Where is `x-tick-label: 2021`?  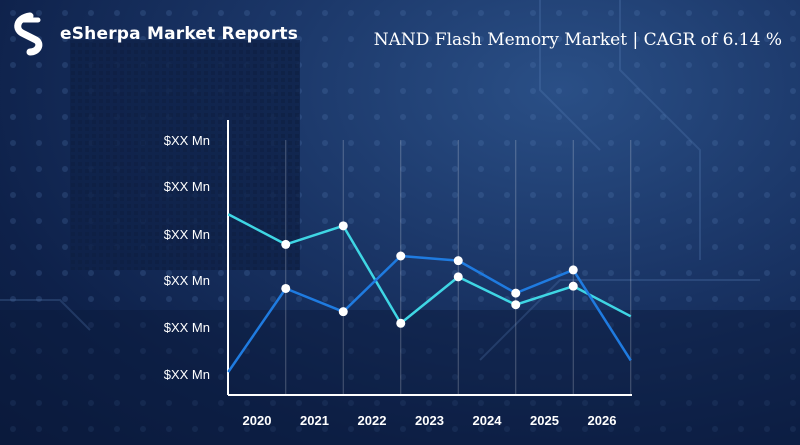
x-tick-label: 2021 is located at coordinates (314, 420).